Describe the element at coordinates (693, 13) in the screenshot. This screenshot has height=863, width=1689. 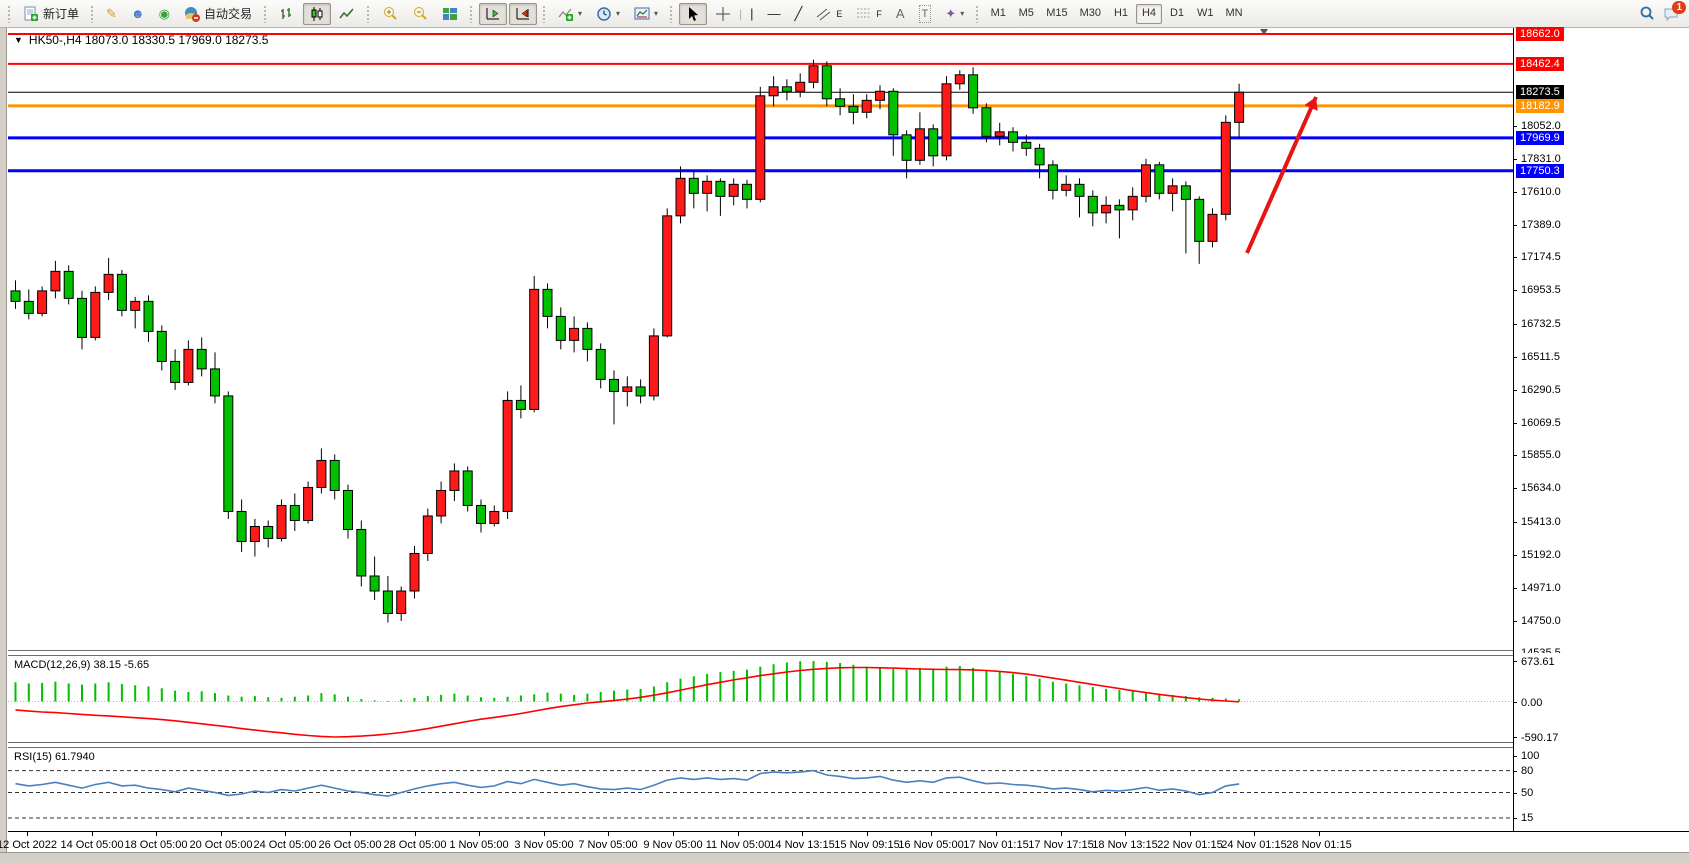
I see `cursor-tool-button` at that location.